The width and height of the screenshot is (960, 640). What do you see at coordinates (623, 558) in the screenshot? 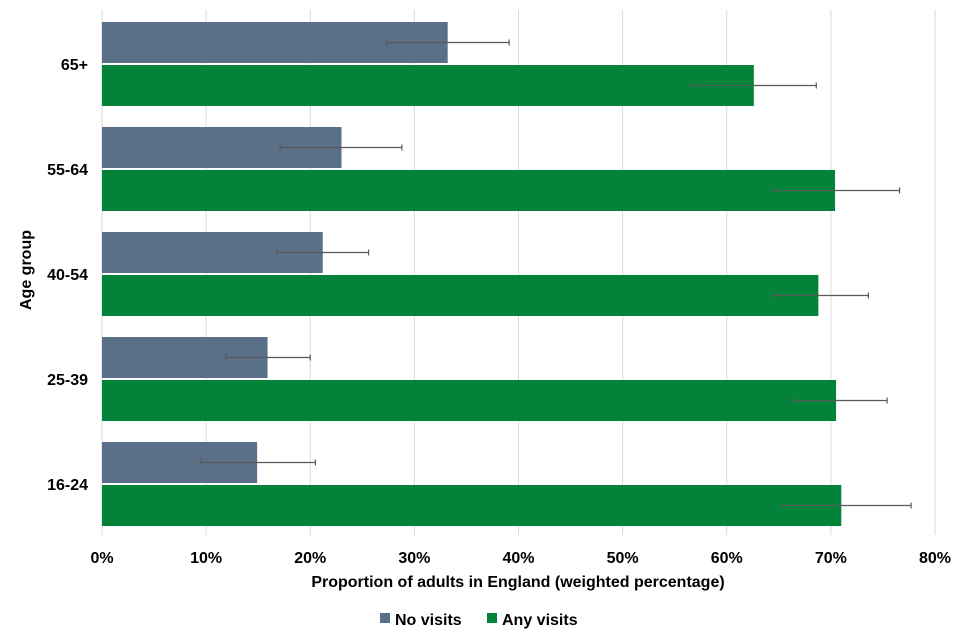
I see `x-tick-label: 50%` at bounding box center [623, 558].